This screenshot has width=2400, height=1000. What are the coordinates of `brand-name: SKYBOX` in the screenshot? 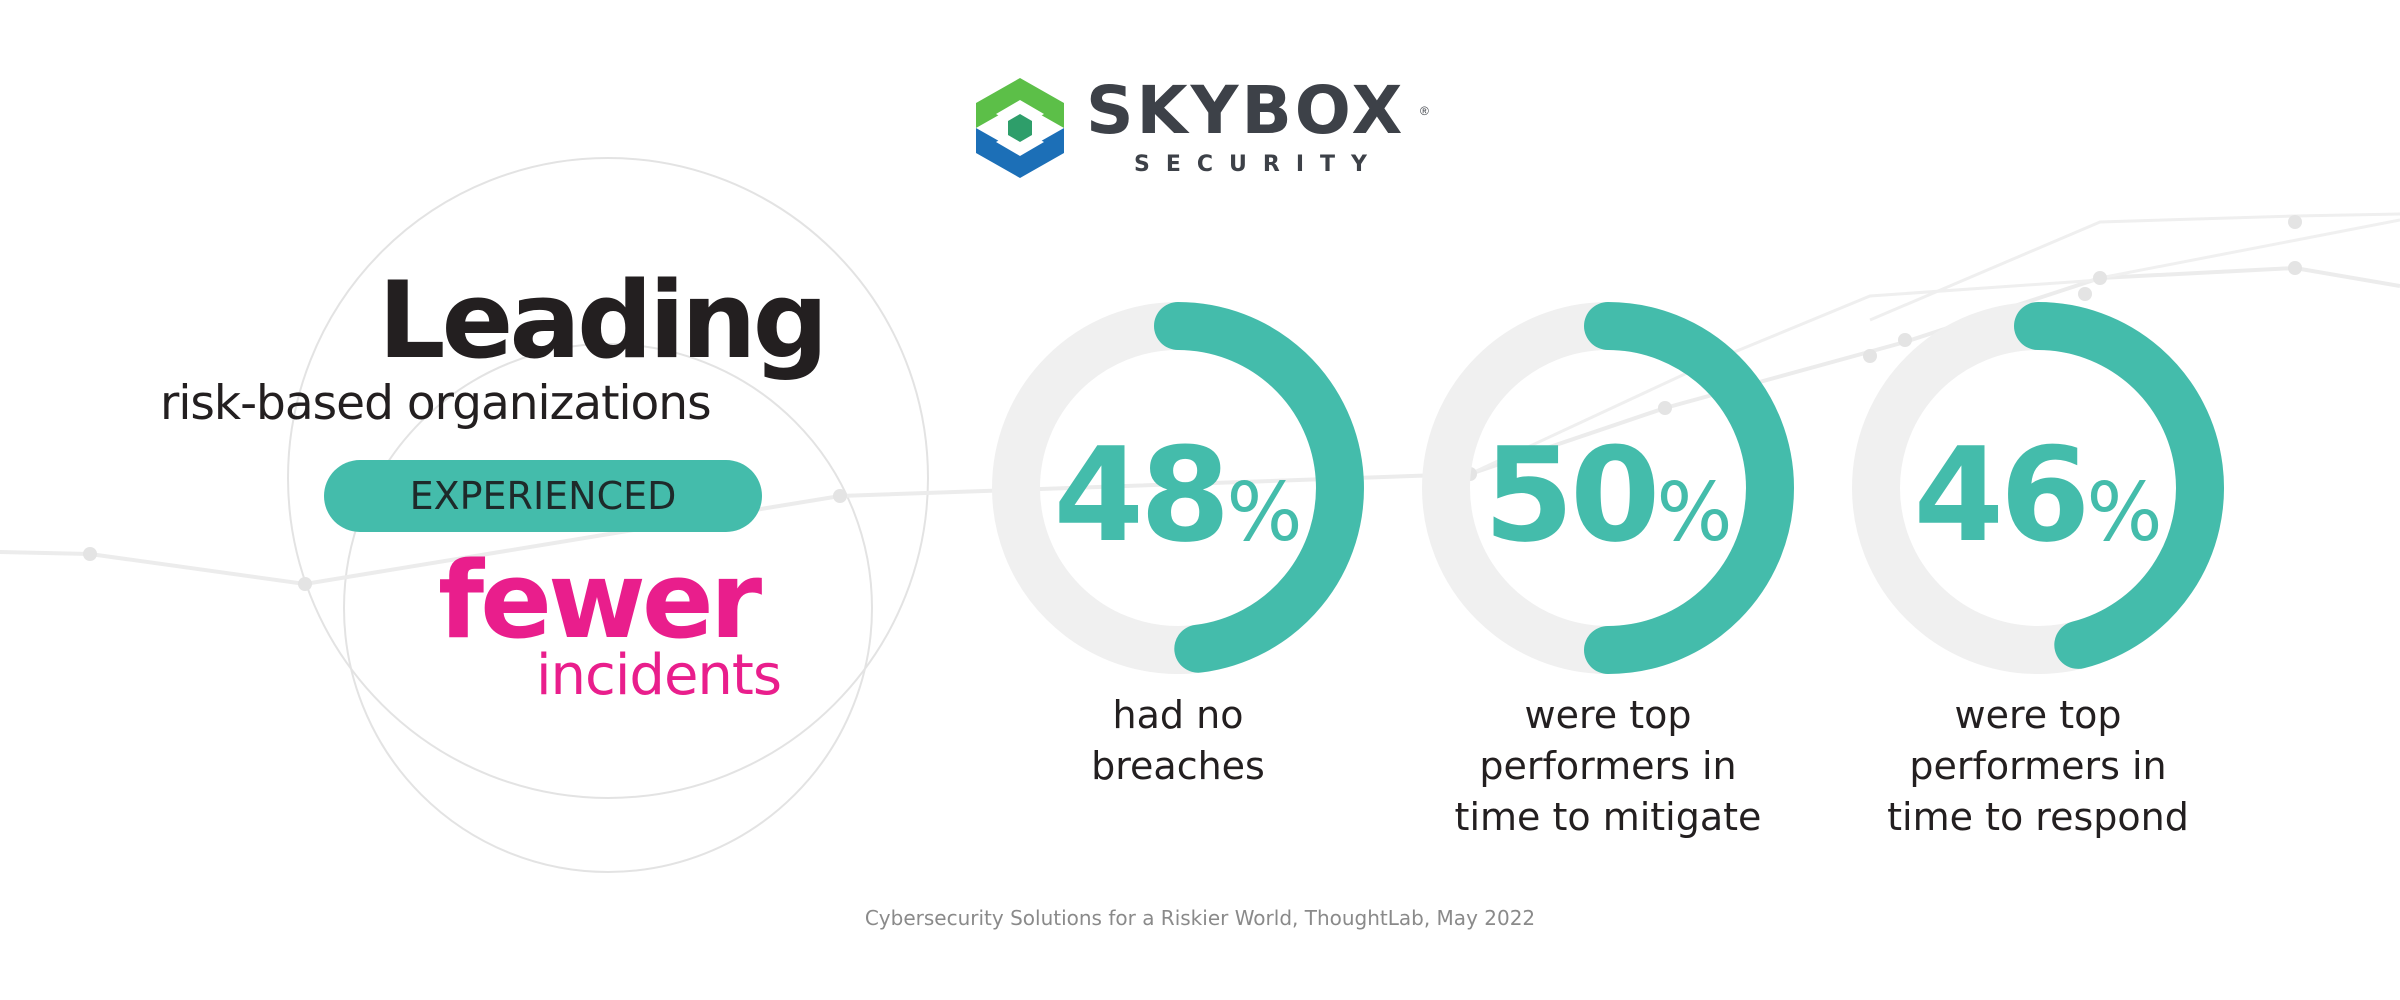 It's located at (1246, 110).